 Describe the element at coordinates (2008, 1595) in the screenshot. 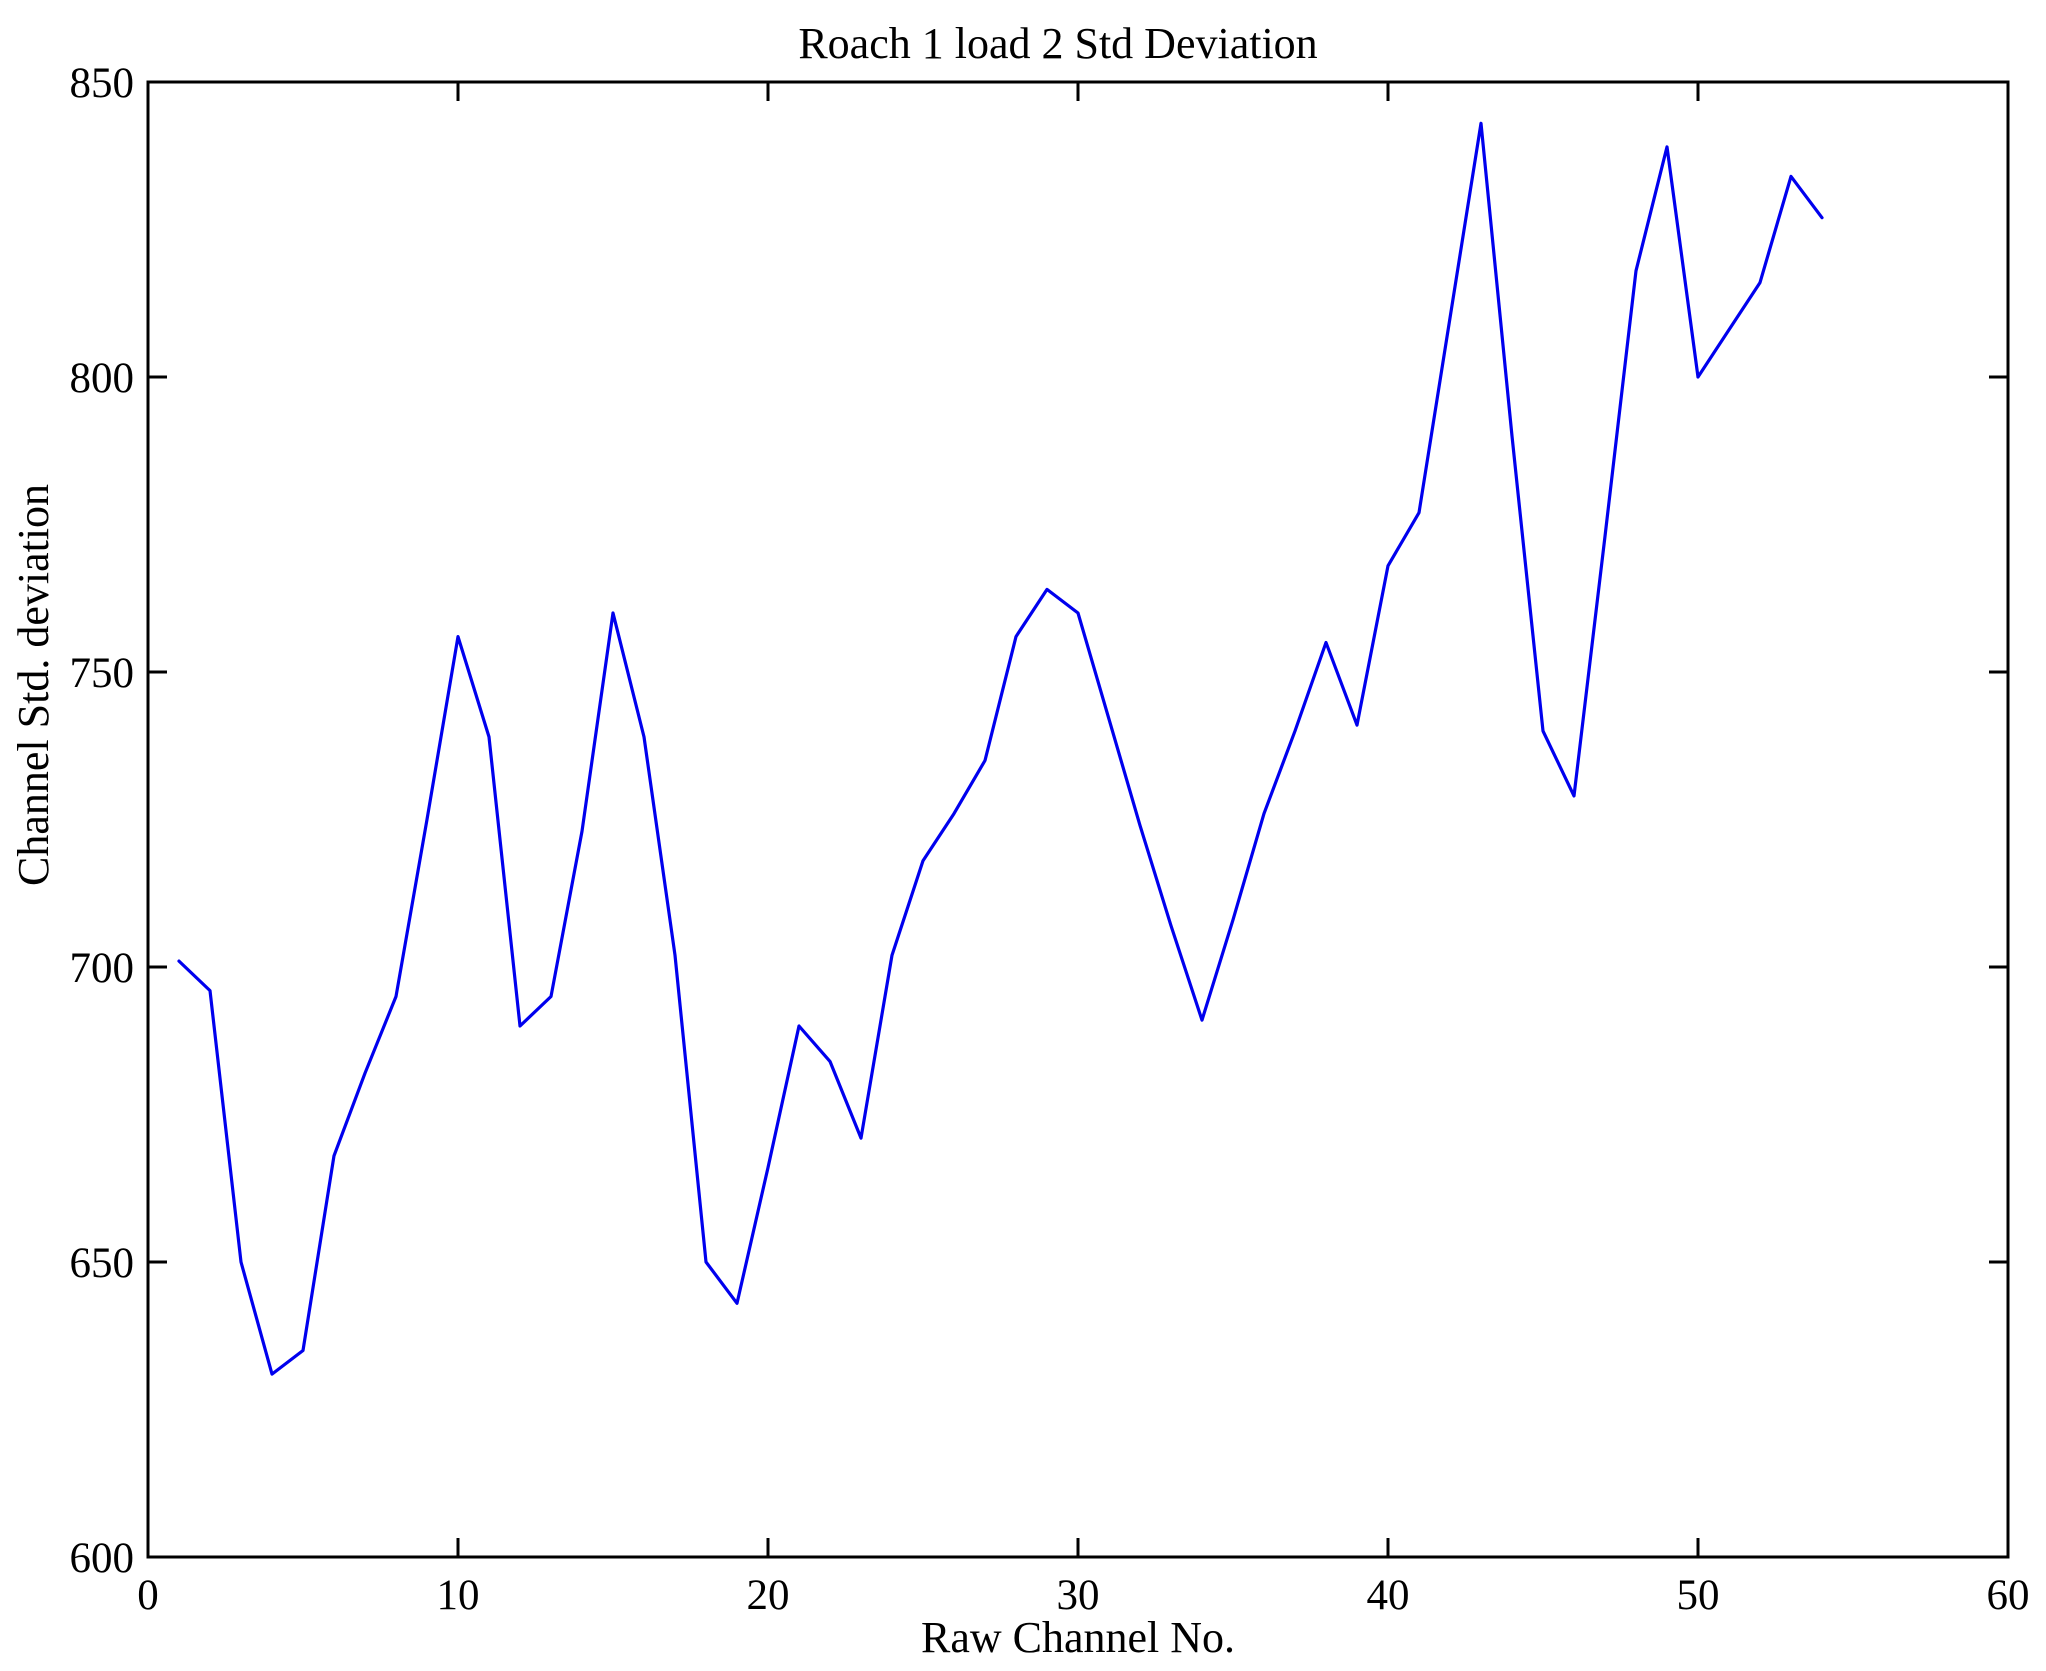

I see `x-tick-label: 60` at that location.